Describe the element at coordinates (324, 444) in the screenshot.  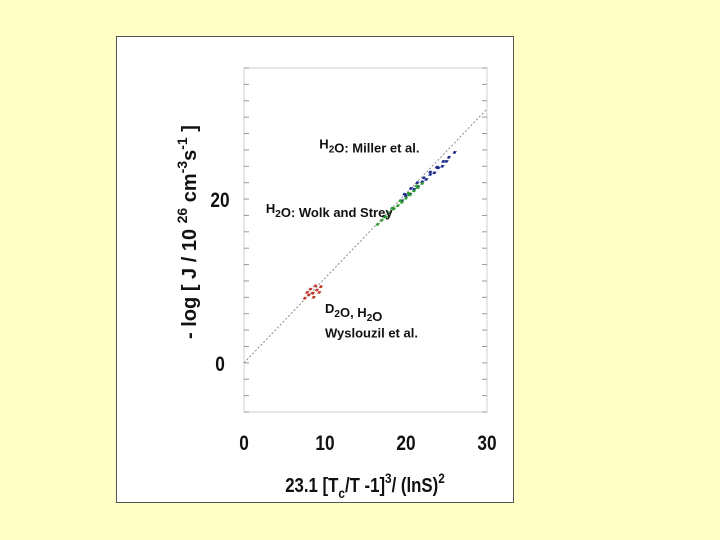
I see `x-tick-label: 10` at that location.